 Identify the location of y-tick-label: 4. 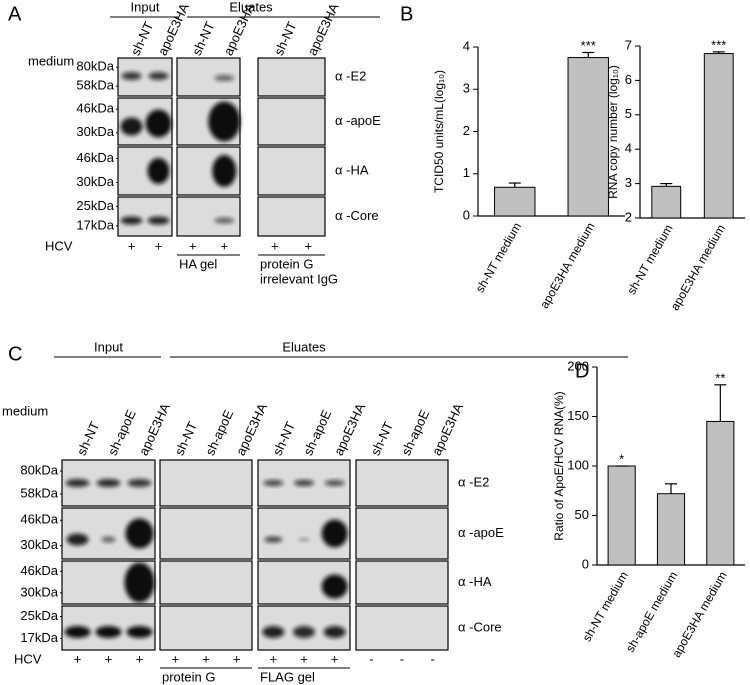
(628, 148).